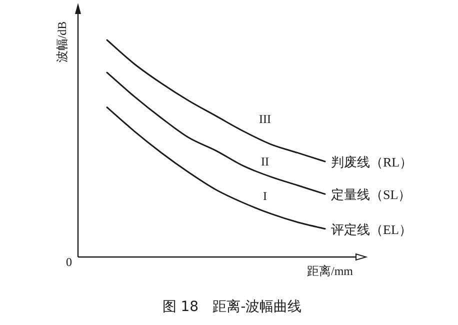 This screenshot has width=458, height=325. What do you see at coordinates (371, 194) in the screenshot?
I see `series-label: 定量线（SL）` at bounding box center [371, 194].